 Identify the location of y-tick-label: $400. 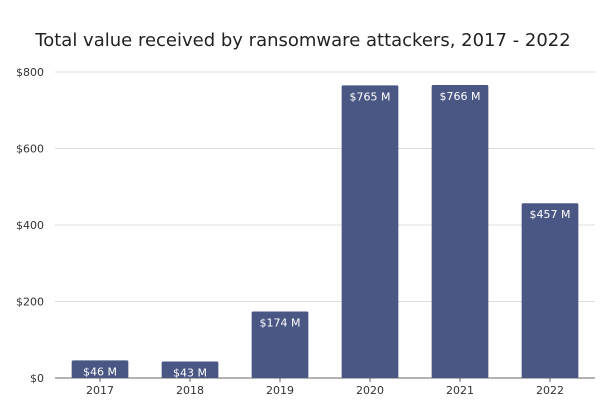
(30, 225).